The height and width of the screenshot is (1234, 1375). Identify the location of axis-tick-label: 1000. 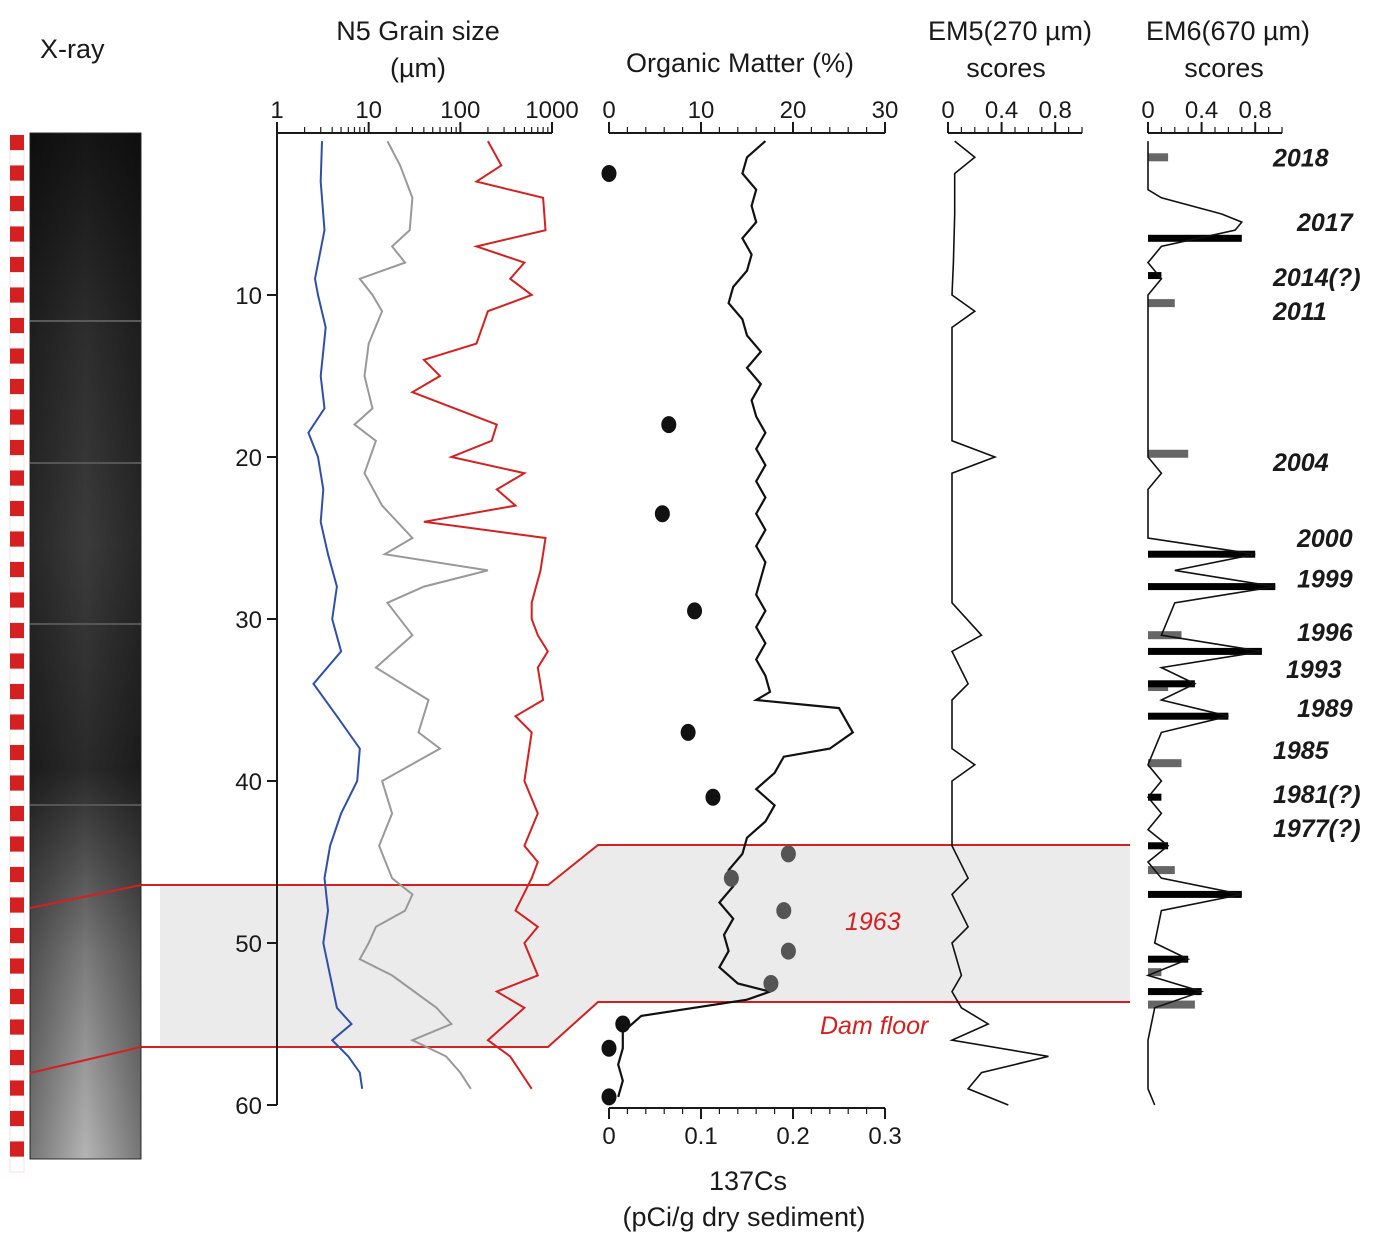
(551, 110).